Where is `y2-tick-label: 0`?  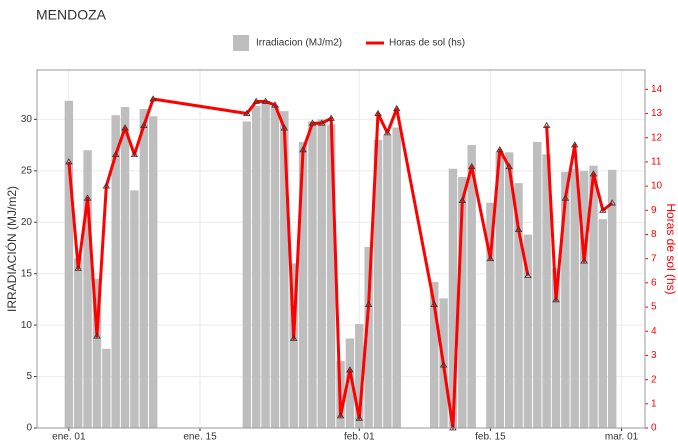 y2-tick-label: 0 is located at coordinates (654, 428).